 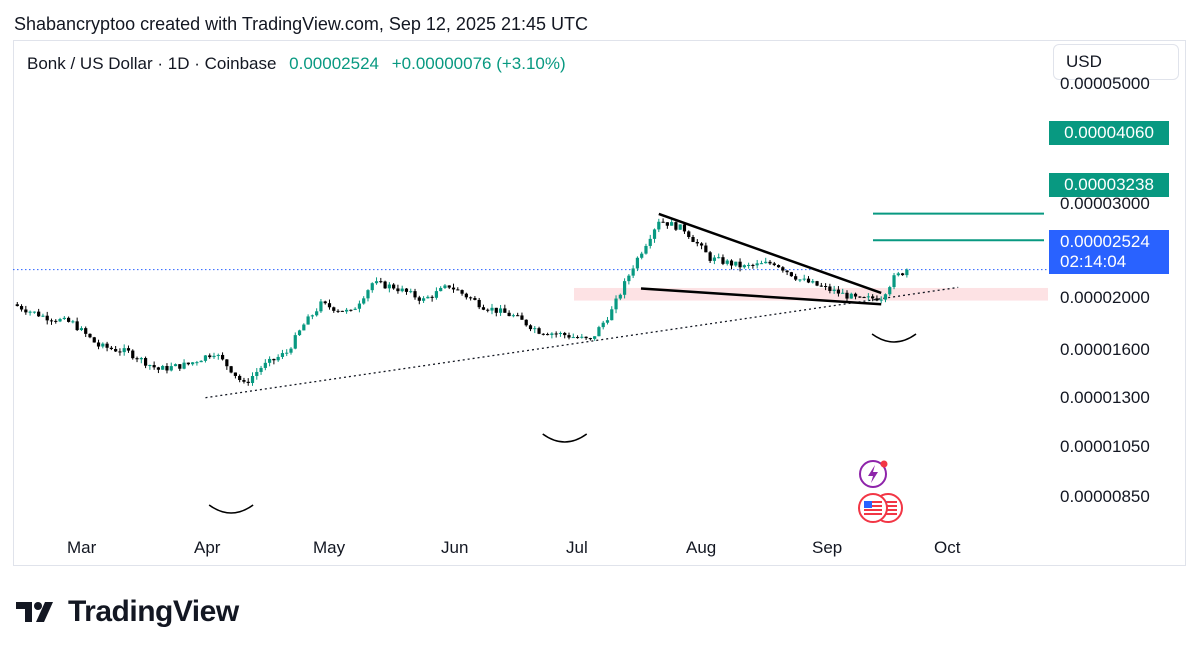 I want to click on price-tick: 0.00000850, so click(x=1105, y=496).